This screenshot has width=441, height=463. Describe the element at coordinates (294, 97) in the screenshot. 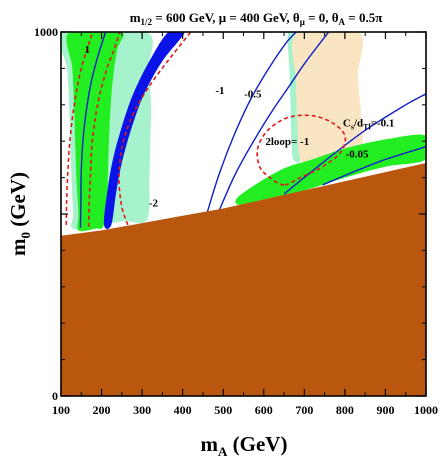

I see `region-lightgreen-right` at that location.